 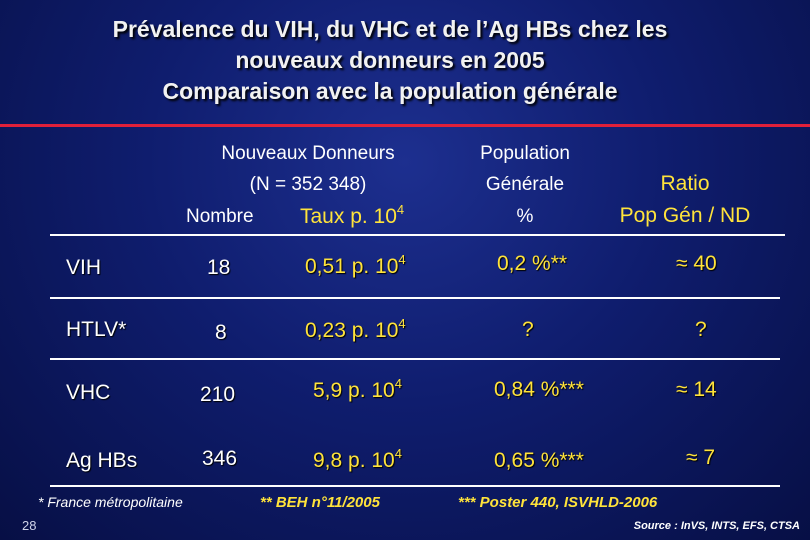 I want to click on header-percent: %, so click(x=525, y=216).